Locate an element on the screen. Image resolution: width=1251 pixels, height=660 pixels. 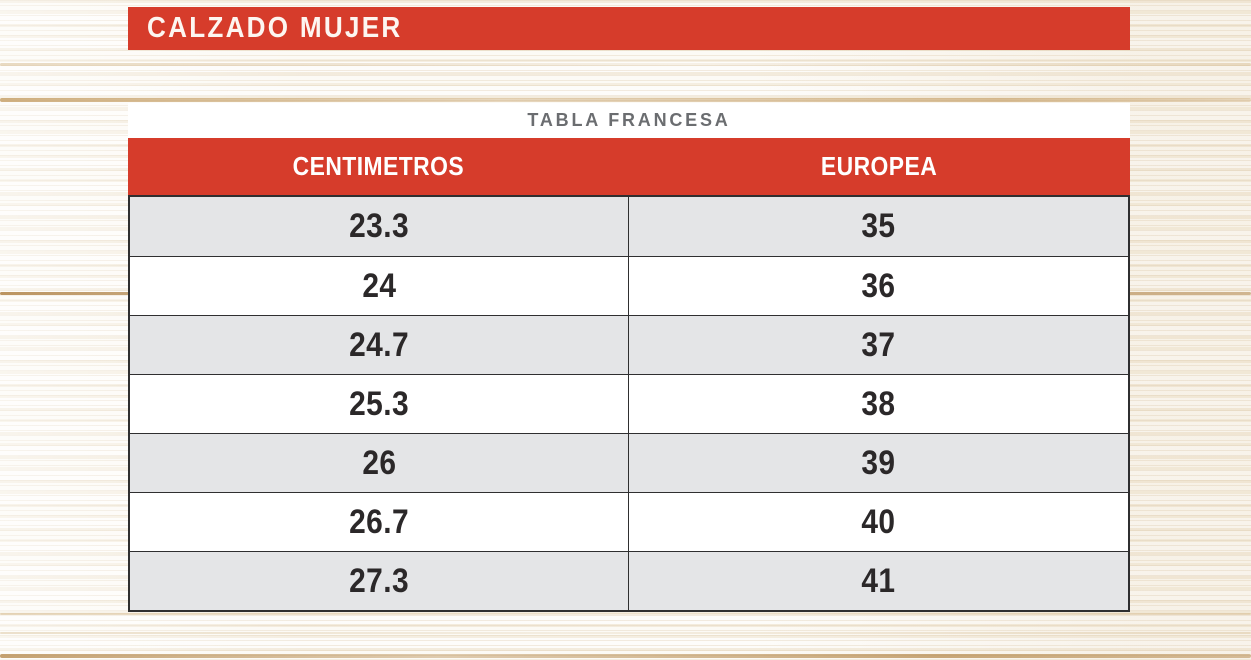
column-header-centimetros: CENTIMETROS is located at coordinates (378, 166).